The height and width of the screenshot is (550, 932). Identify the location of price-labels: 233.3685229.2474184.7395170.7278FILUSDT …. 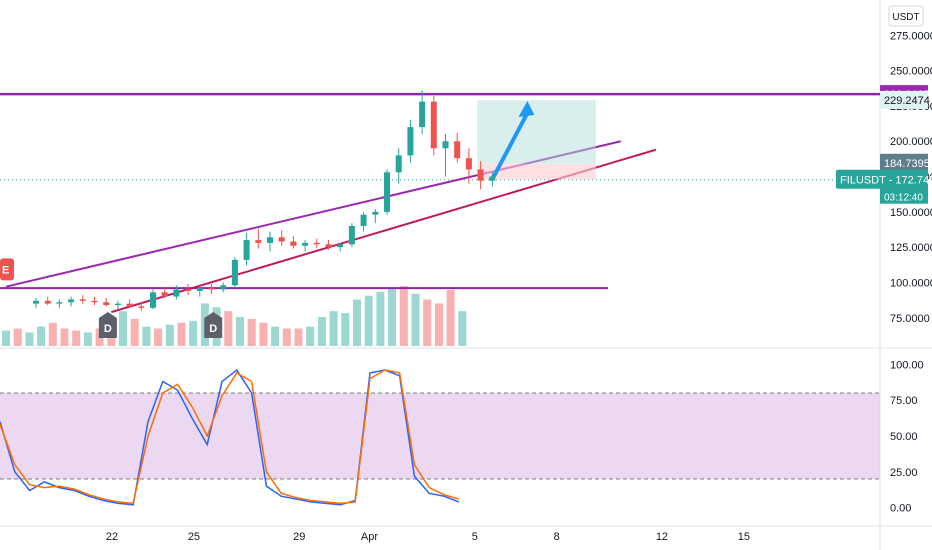
(884, 144).